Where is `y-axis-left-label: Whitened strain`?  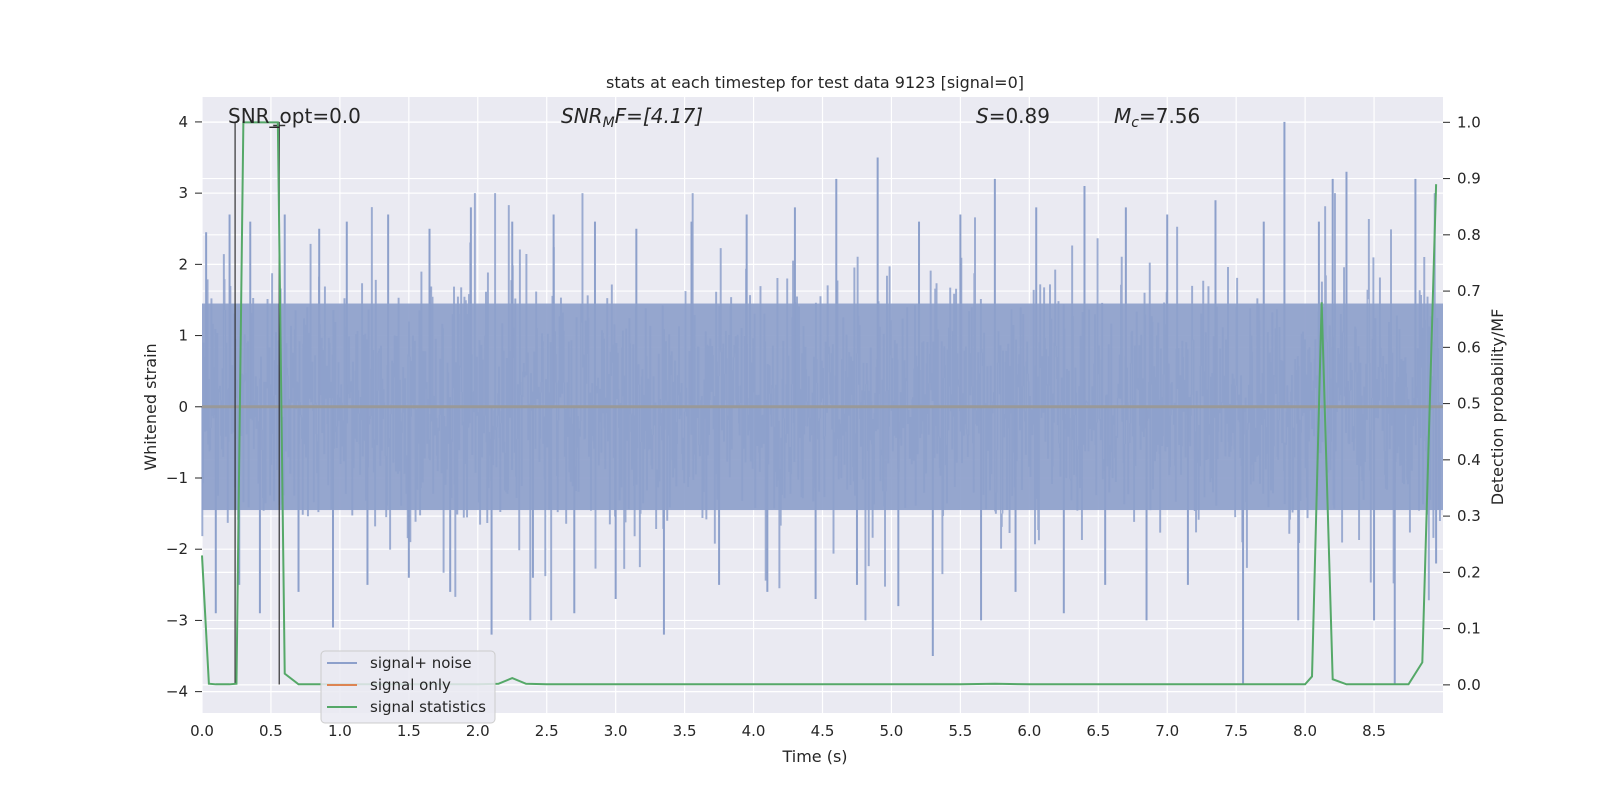 y-axis-left-label: Whitened strain is located at coordinates (150, 406).